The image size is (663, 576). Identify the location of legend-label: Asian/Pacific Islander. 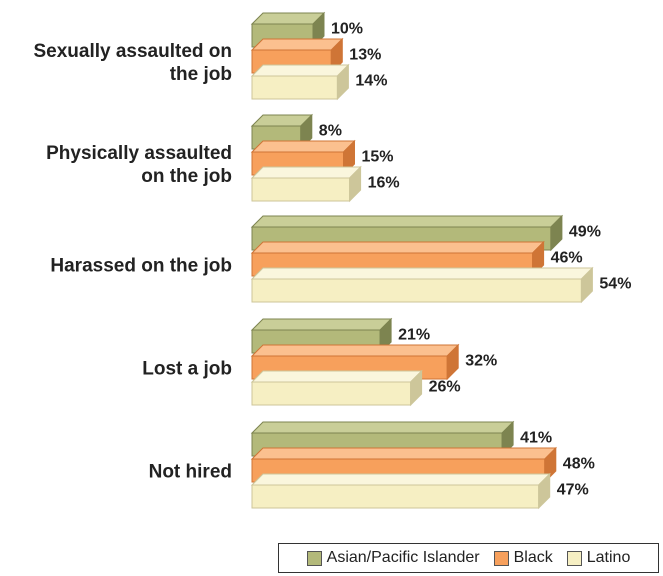
(403, 557).